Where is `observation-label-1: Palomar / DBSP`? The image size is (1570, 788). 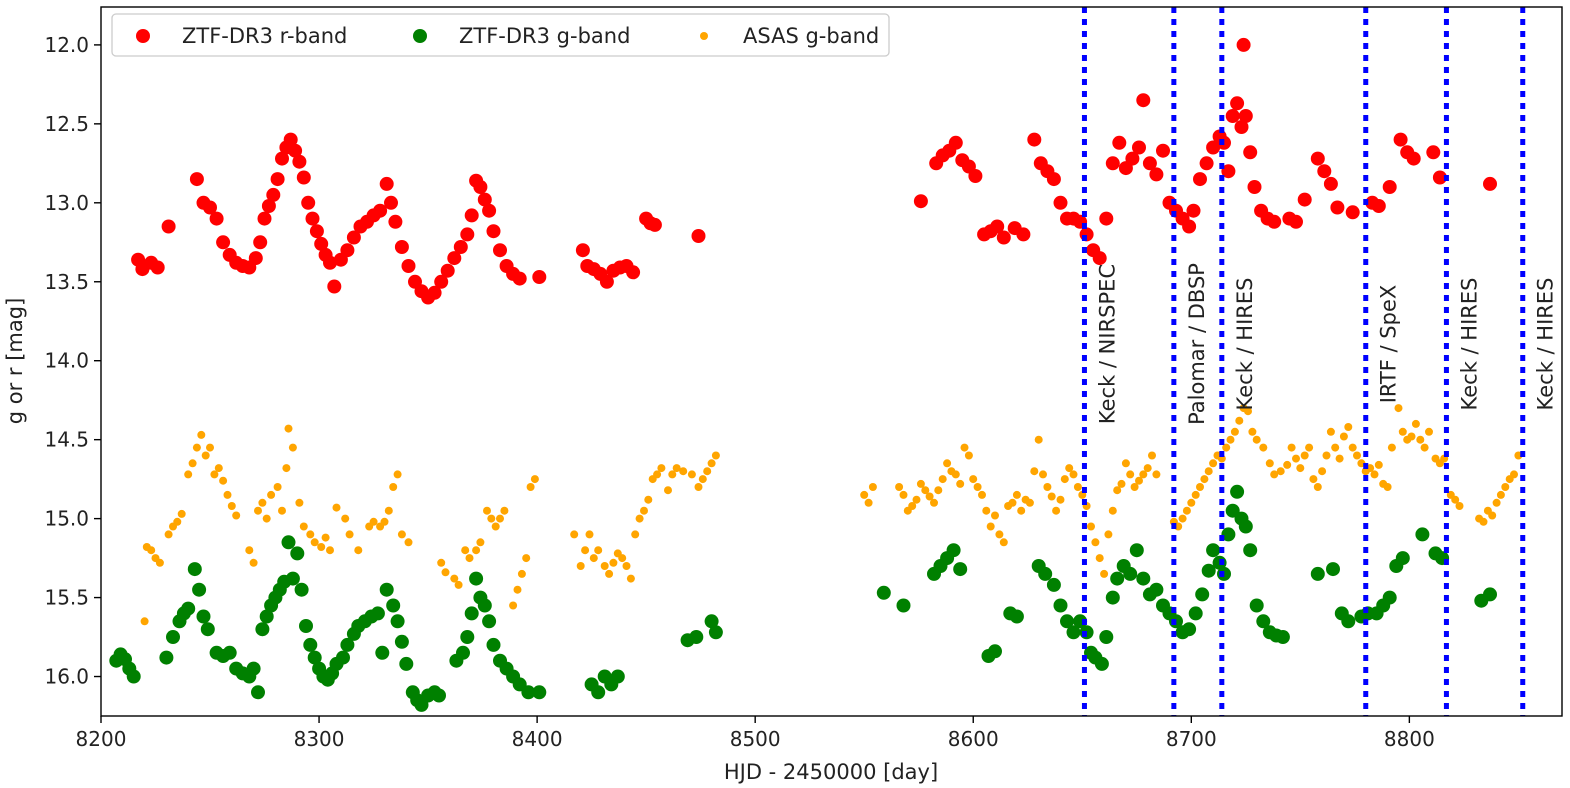
observation-label-1: Palomar / DBSP is located at coordinates (1197, 344).